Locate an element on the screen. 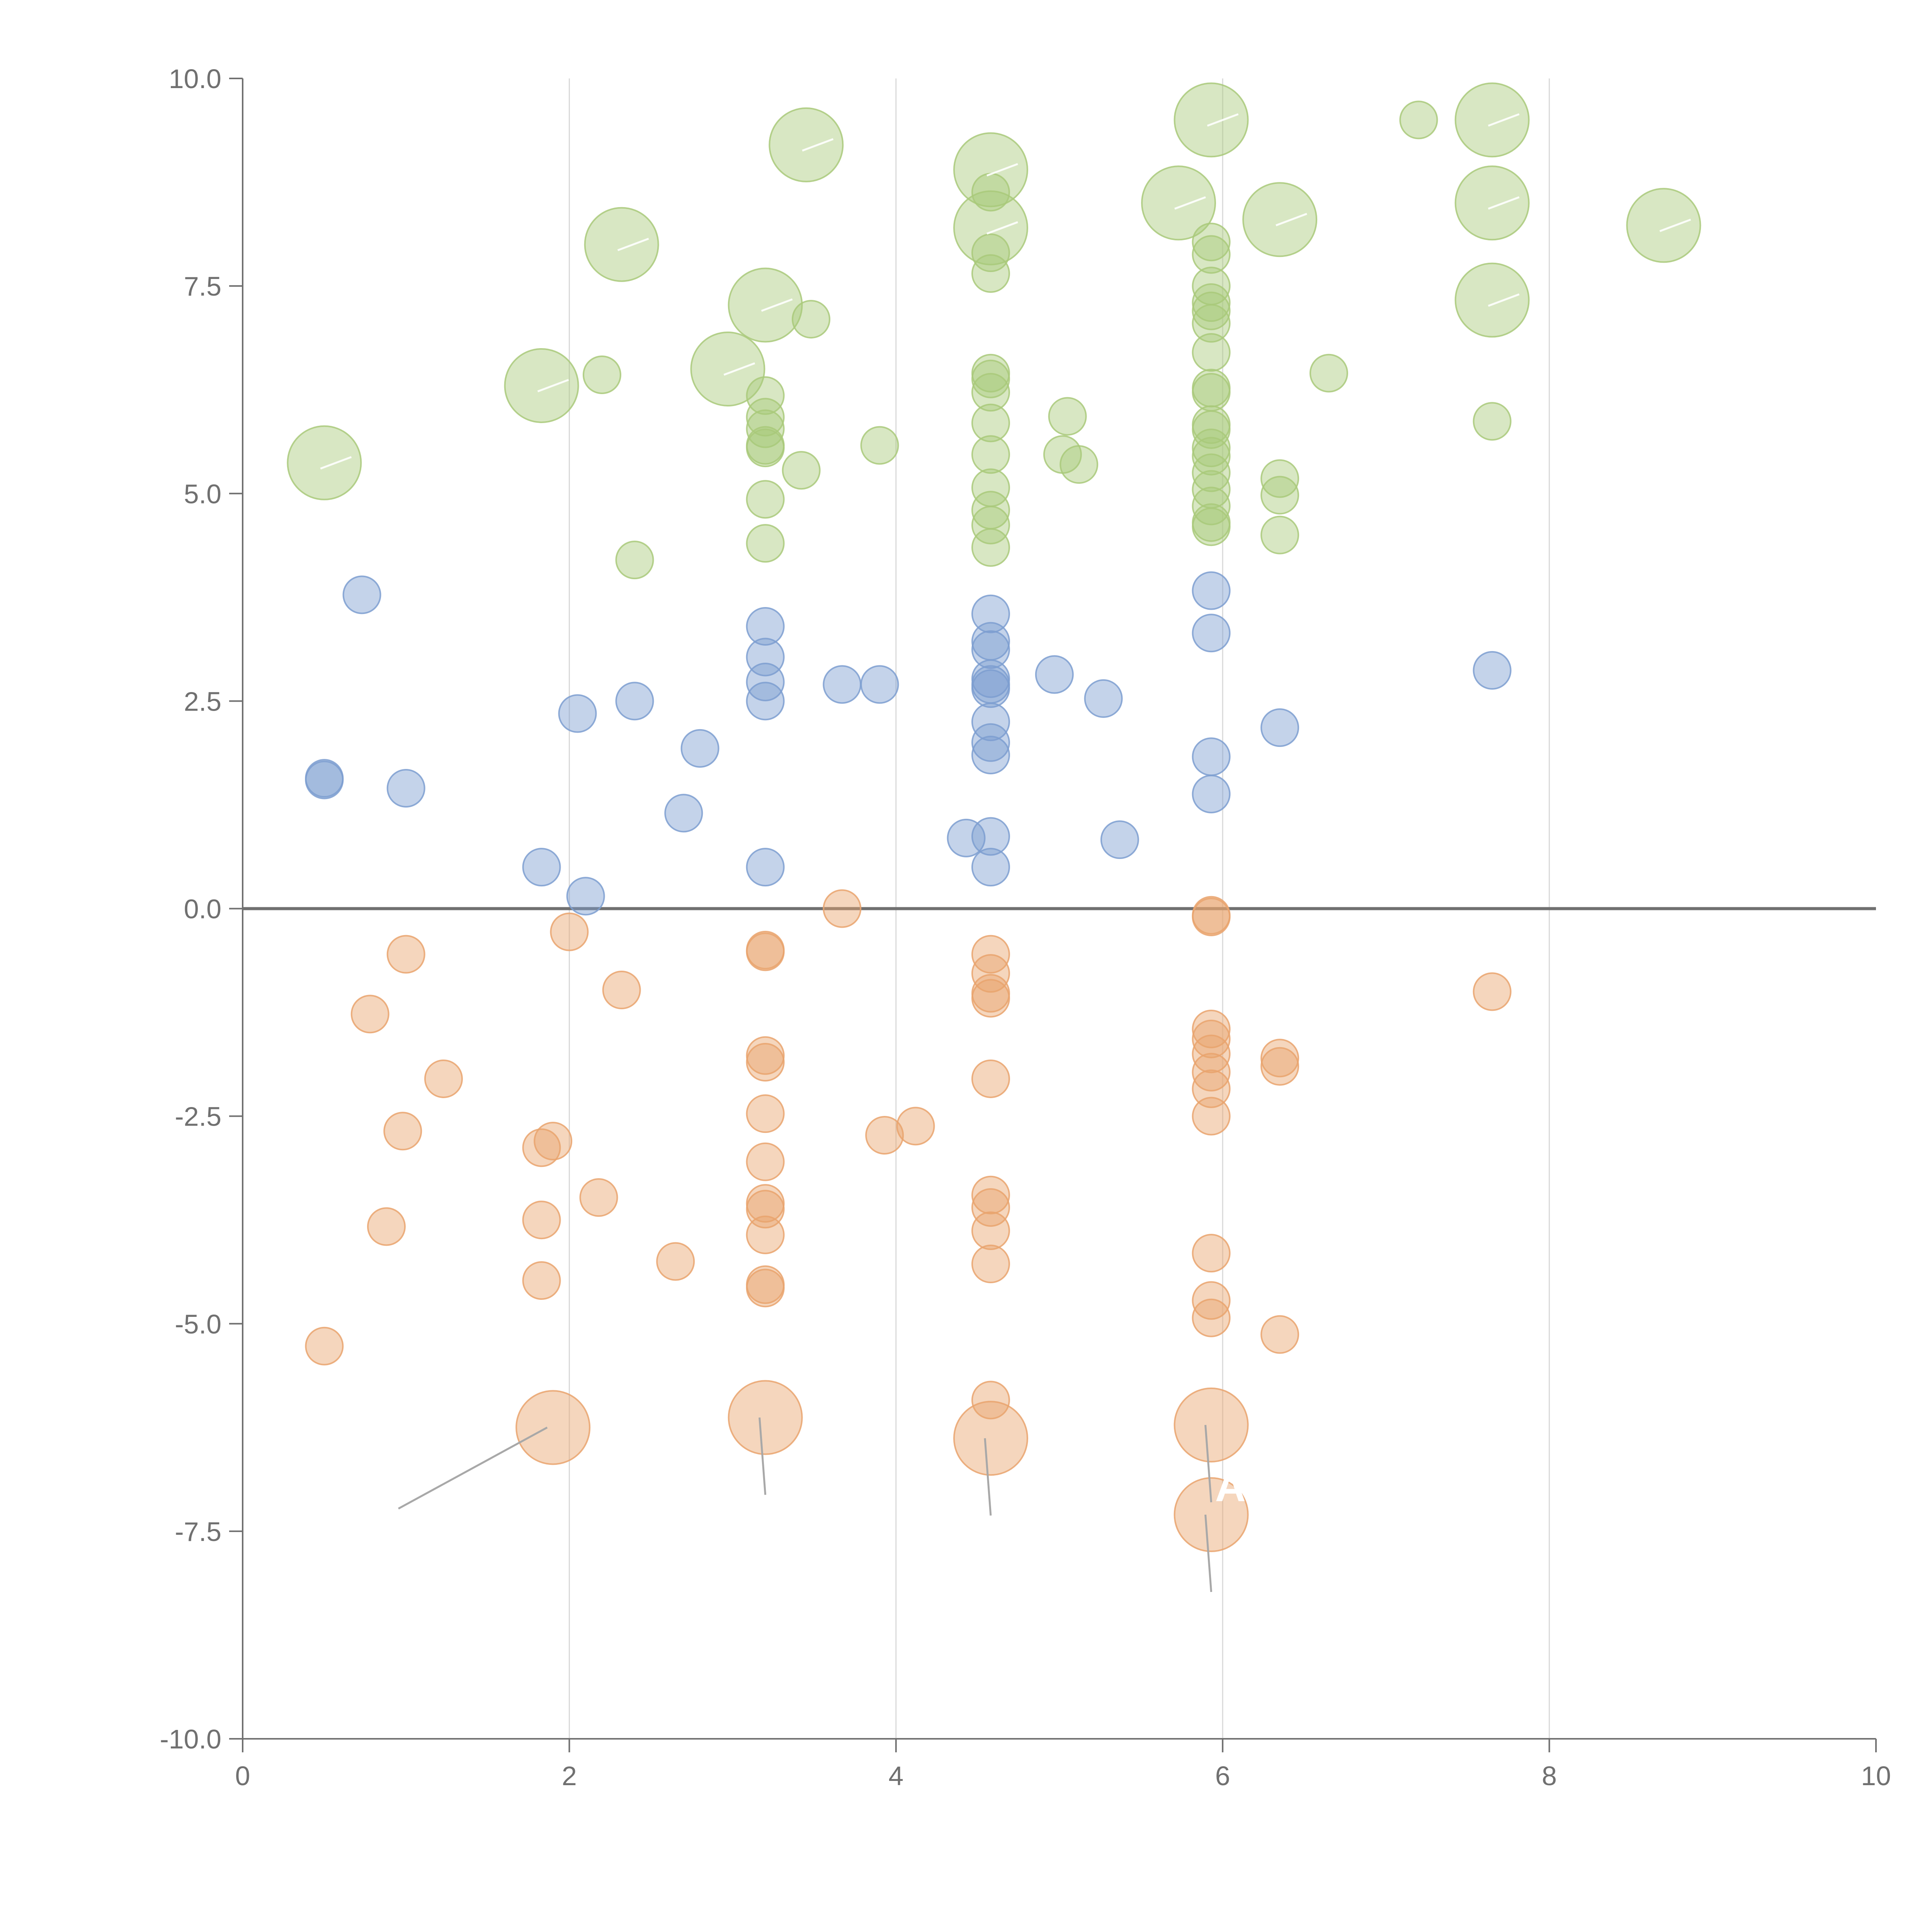 Image resolution: width=1932 pixels, height=1932 pixels. point-label: A is located at coordinates (1230, 1487).